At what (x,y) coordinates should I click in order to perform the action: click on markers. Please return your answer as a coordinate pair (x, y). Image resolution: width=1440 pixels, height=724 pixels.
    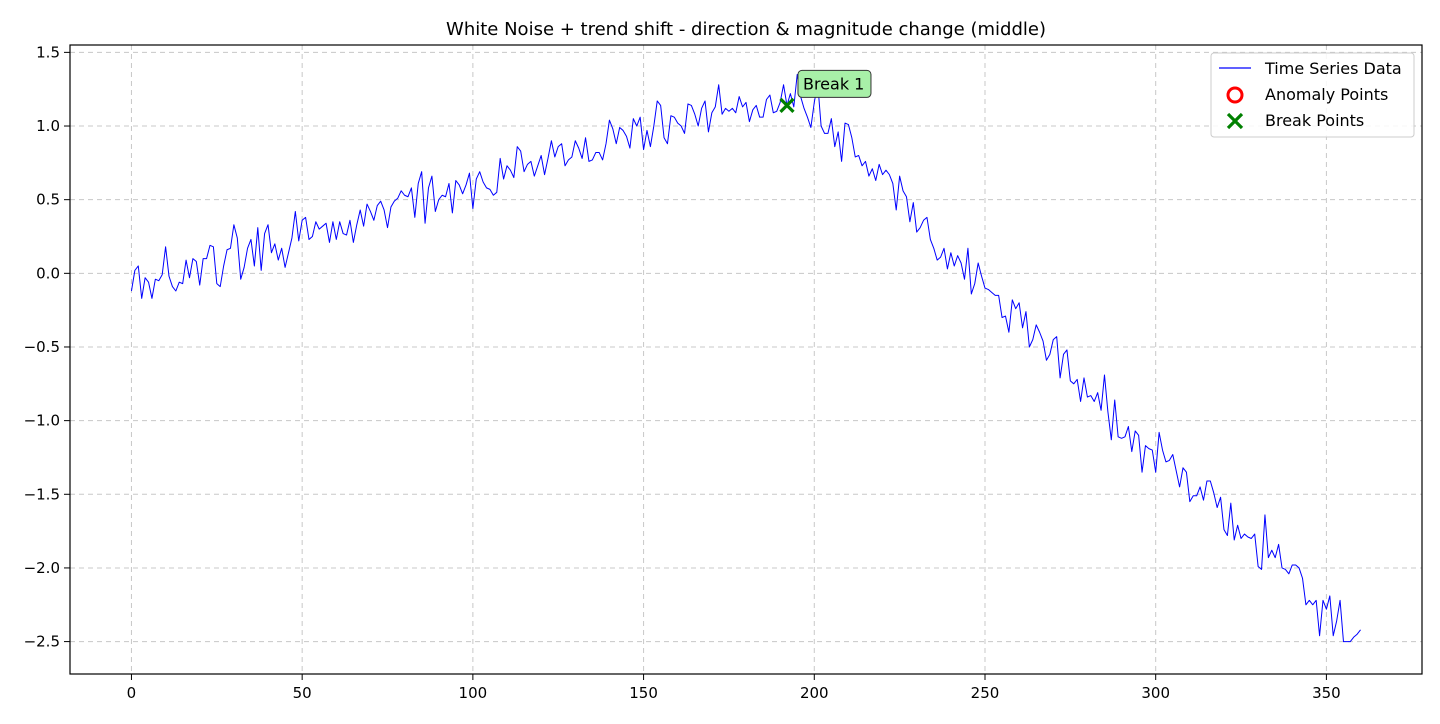
    Looking at the image, I should click on (787, 105).